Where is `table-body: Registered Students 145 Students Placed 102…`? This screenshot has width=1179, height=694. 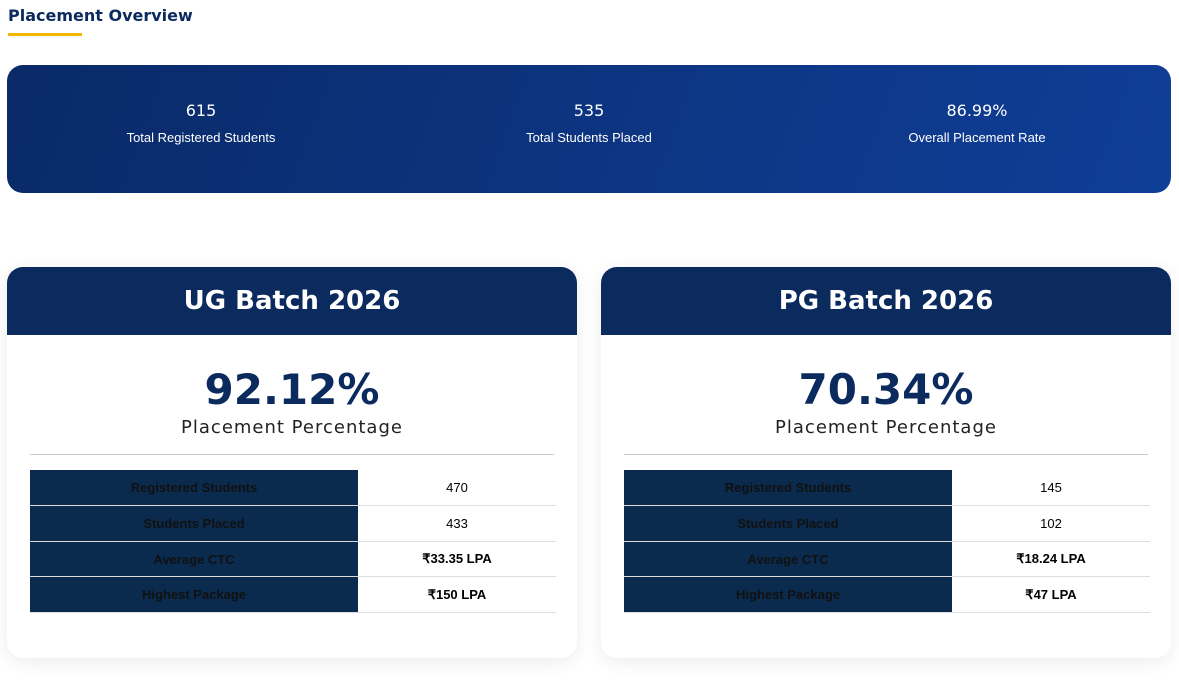
table-body: Registered Students 145 Students Placed 102… is located at coordinates (887, 541).